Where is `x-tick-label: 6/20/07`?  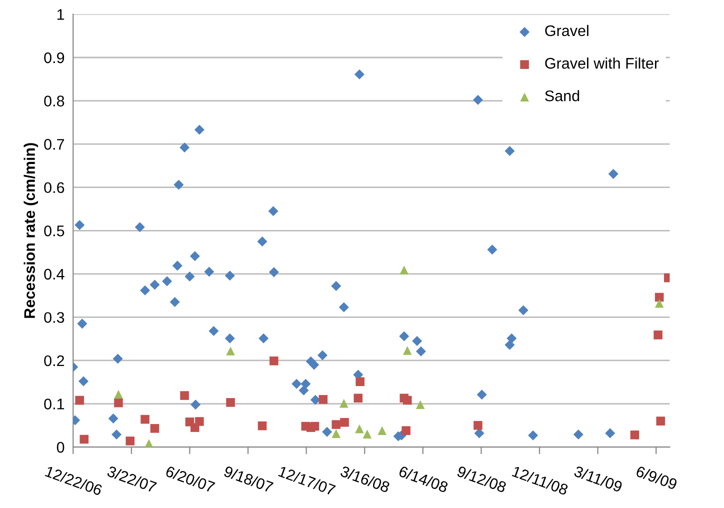 x-tick-label: 6/20/07 is located at coordinates (190, 479).